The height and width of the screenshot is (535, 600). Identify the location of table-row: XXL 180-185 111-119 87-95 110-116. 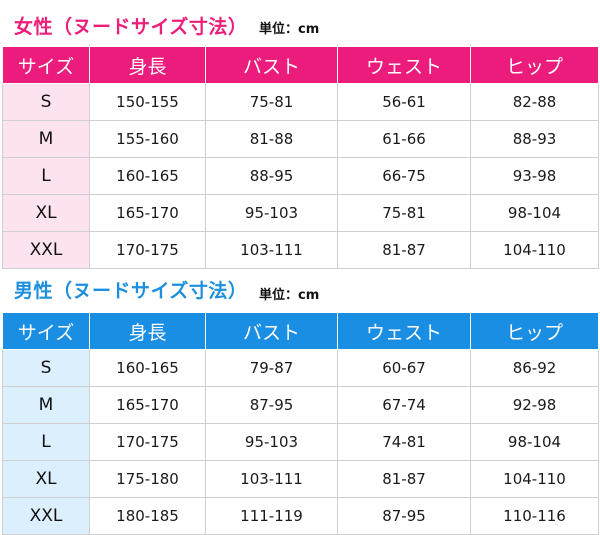
(300, 516).